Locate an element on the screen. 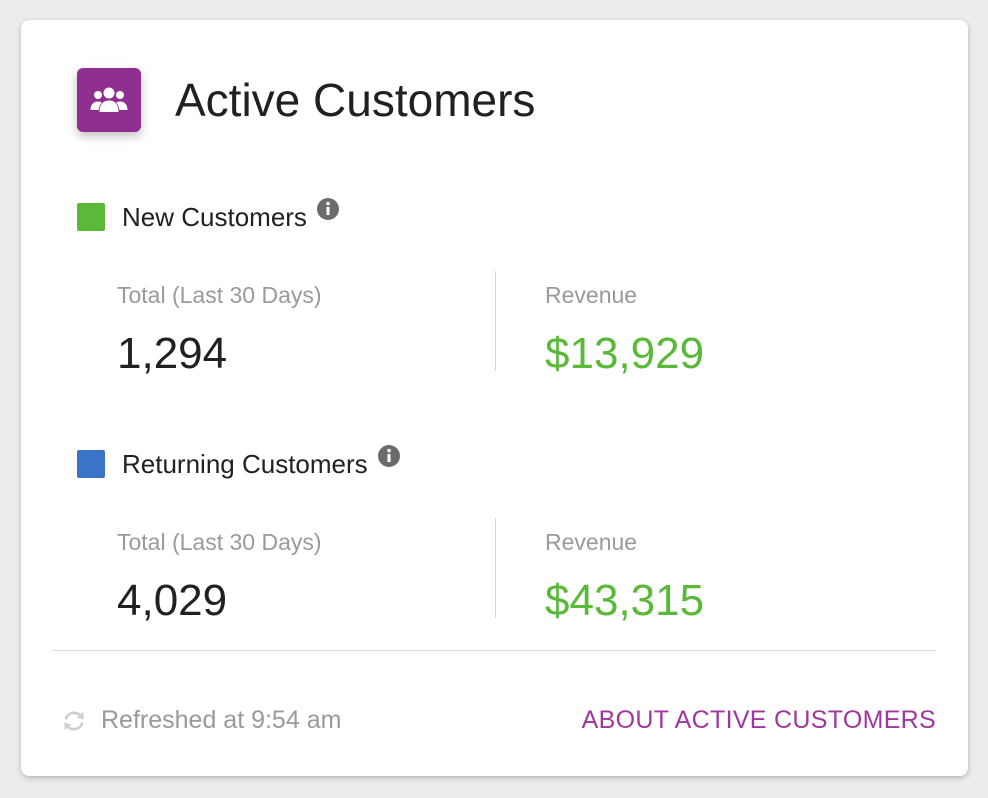 This screenshot has width=988, height=798. new-customers-legend: New Customers is located at coordinates (208, 215).